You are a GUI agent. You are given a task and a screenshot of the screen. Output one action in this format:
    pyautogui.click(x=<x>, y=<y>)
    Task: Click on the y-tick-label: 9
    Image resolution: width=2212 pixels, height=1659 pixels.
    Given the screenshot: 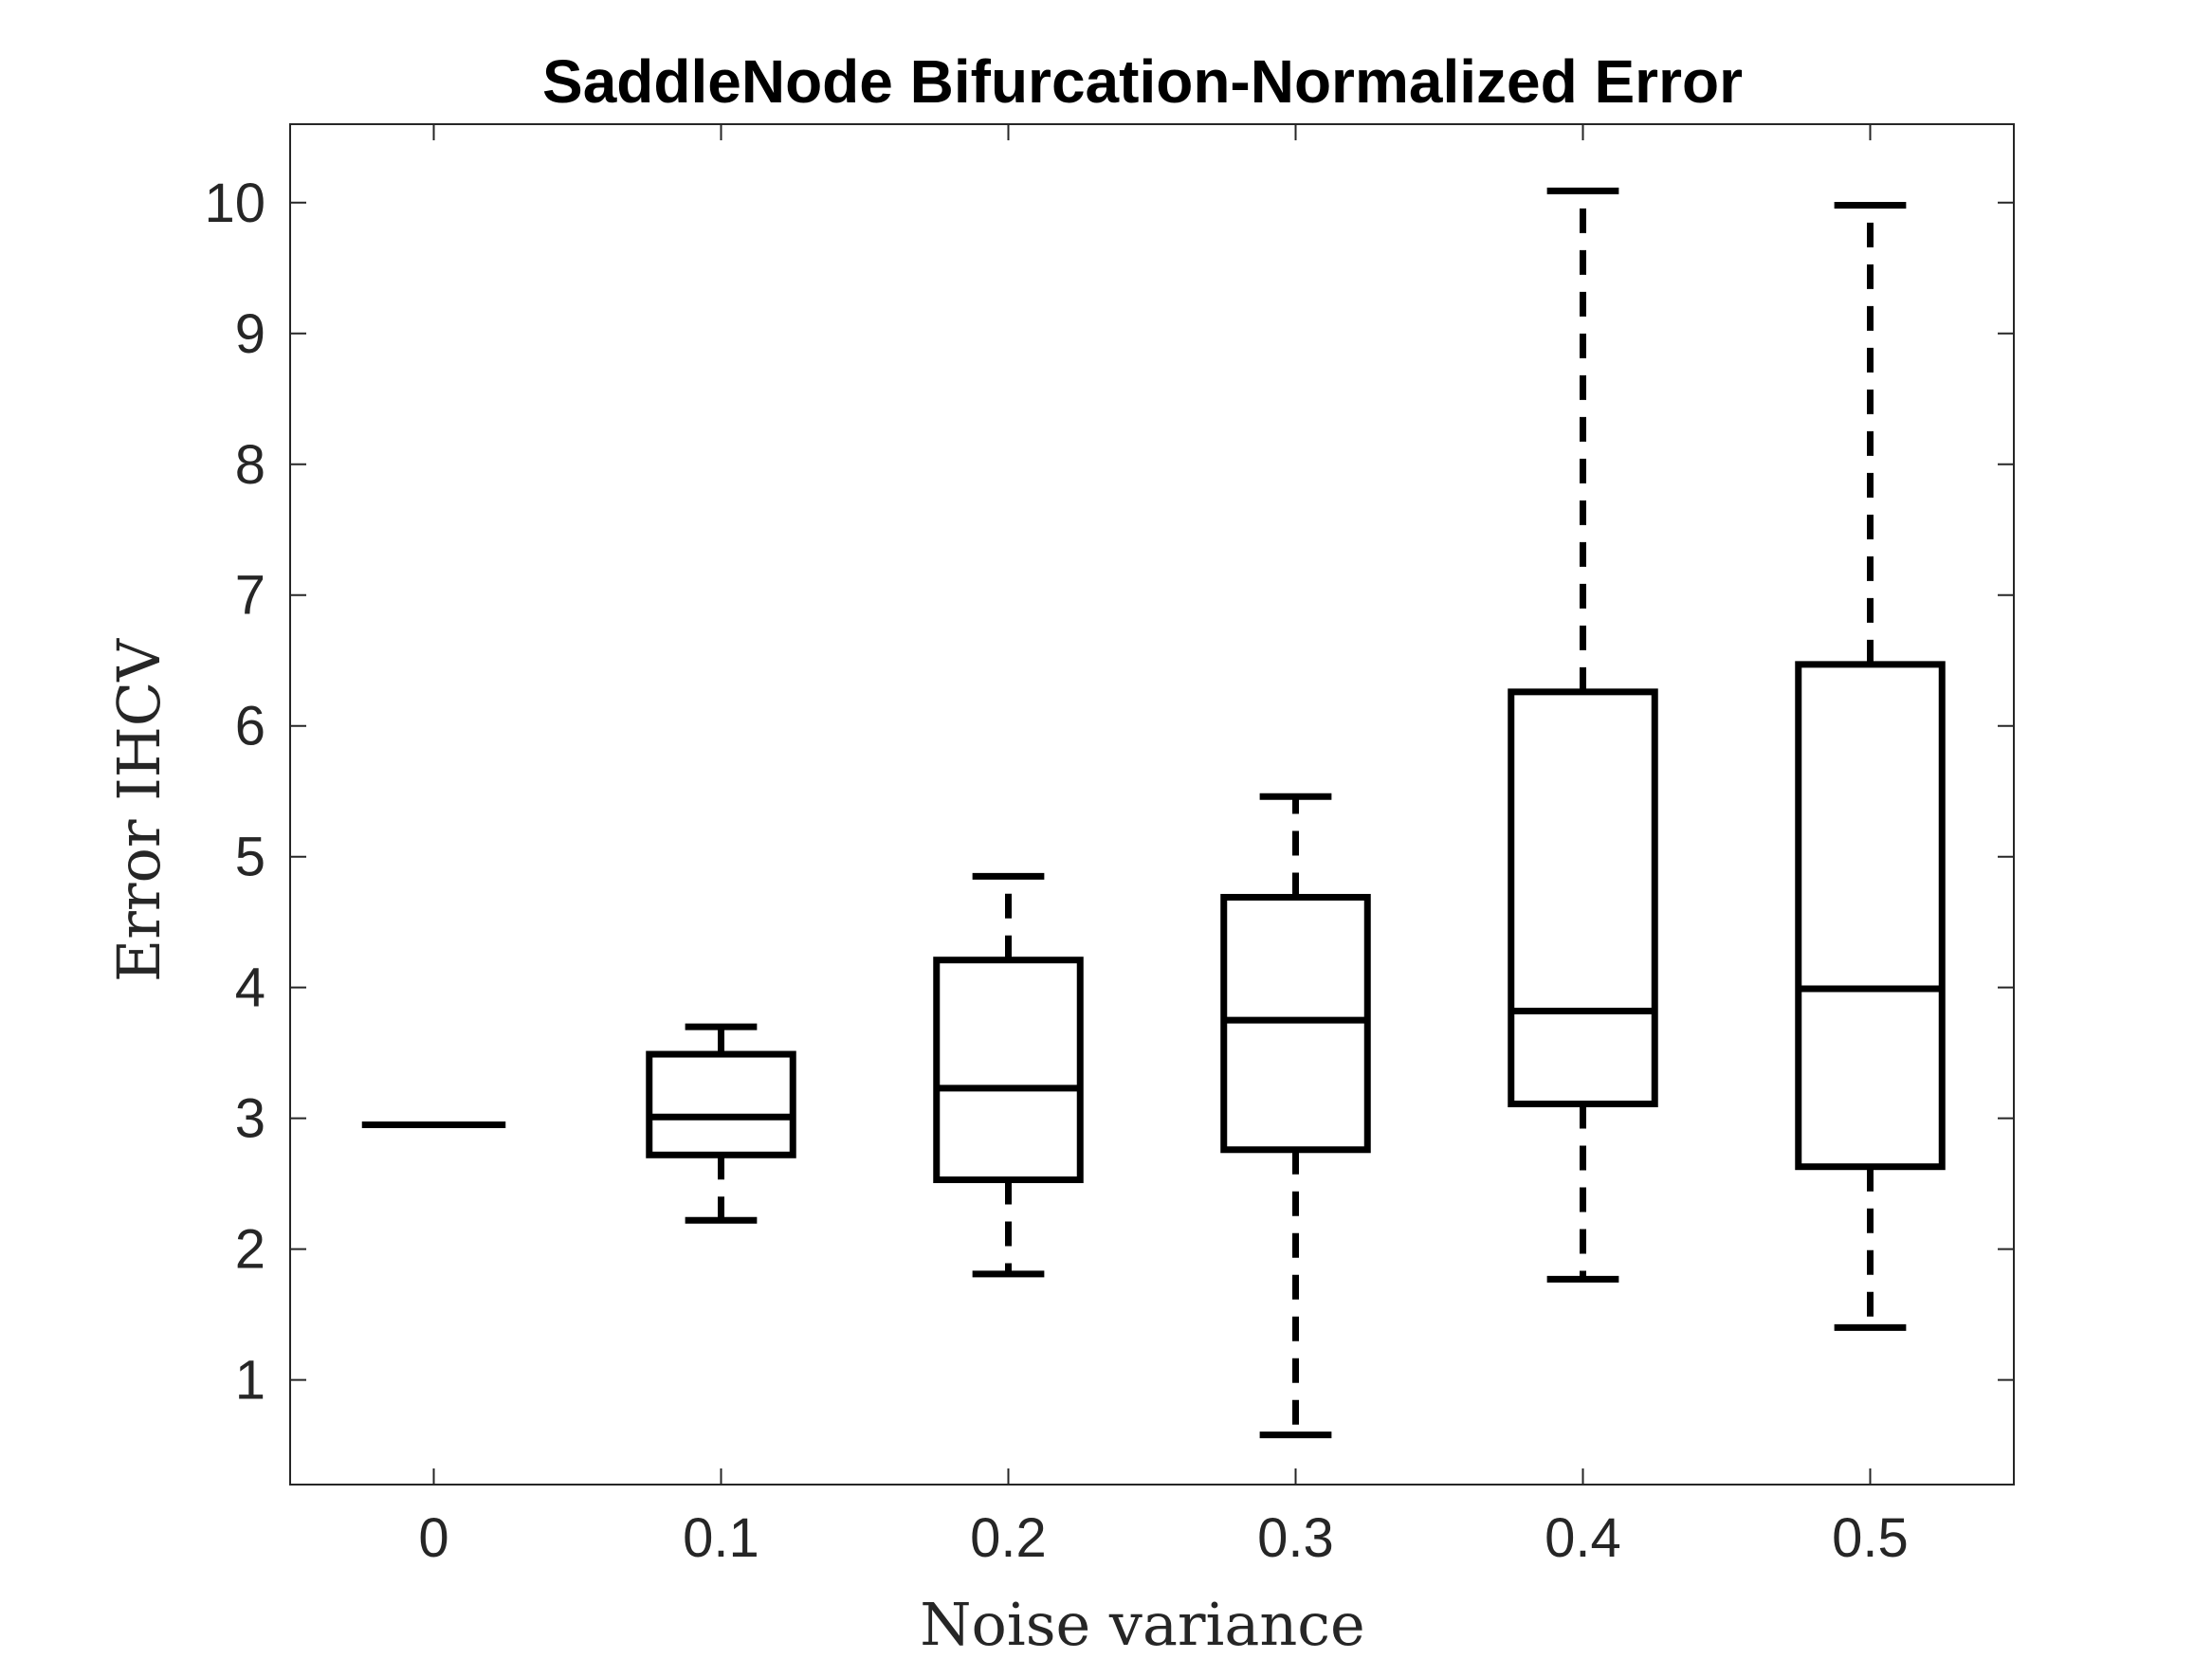 What is the action you would take?
    pyautogui.click(x=250, y=334)
    